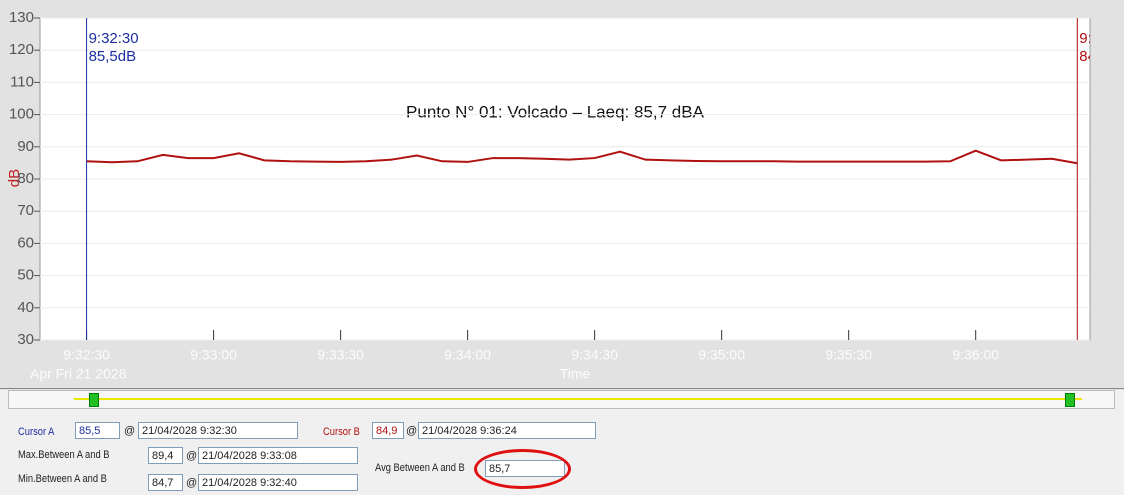  Describe the element at coordinates (21, 17) in the screenshot. I see `y-tick-label: 130` at that location.